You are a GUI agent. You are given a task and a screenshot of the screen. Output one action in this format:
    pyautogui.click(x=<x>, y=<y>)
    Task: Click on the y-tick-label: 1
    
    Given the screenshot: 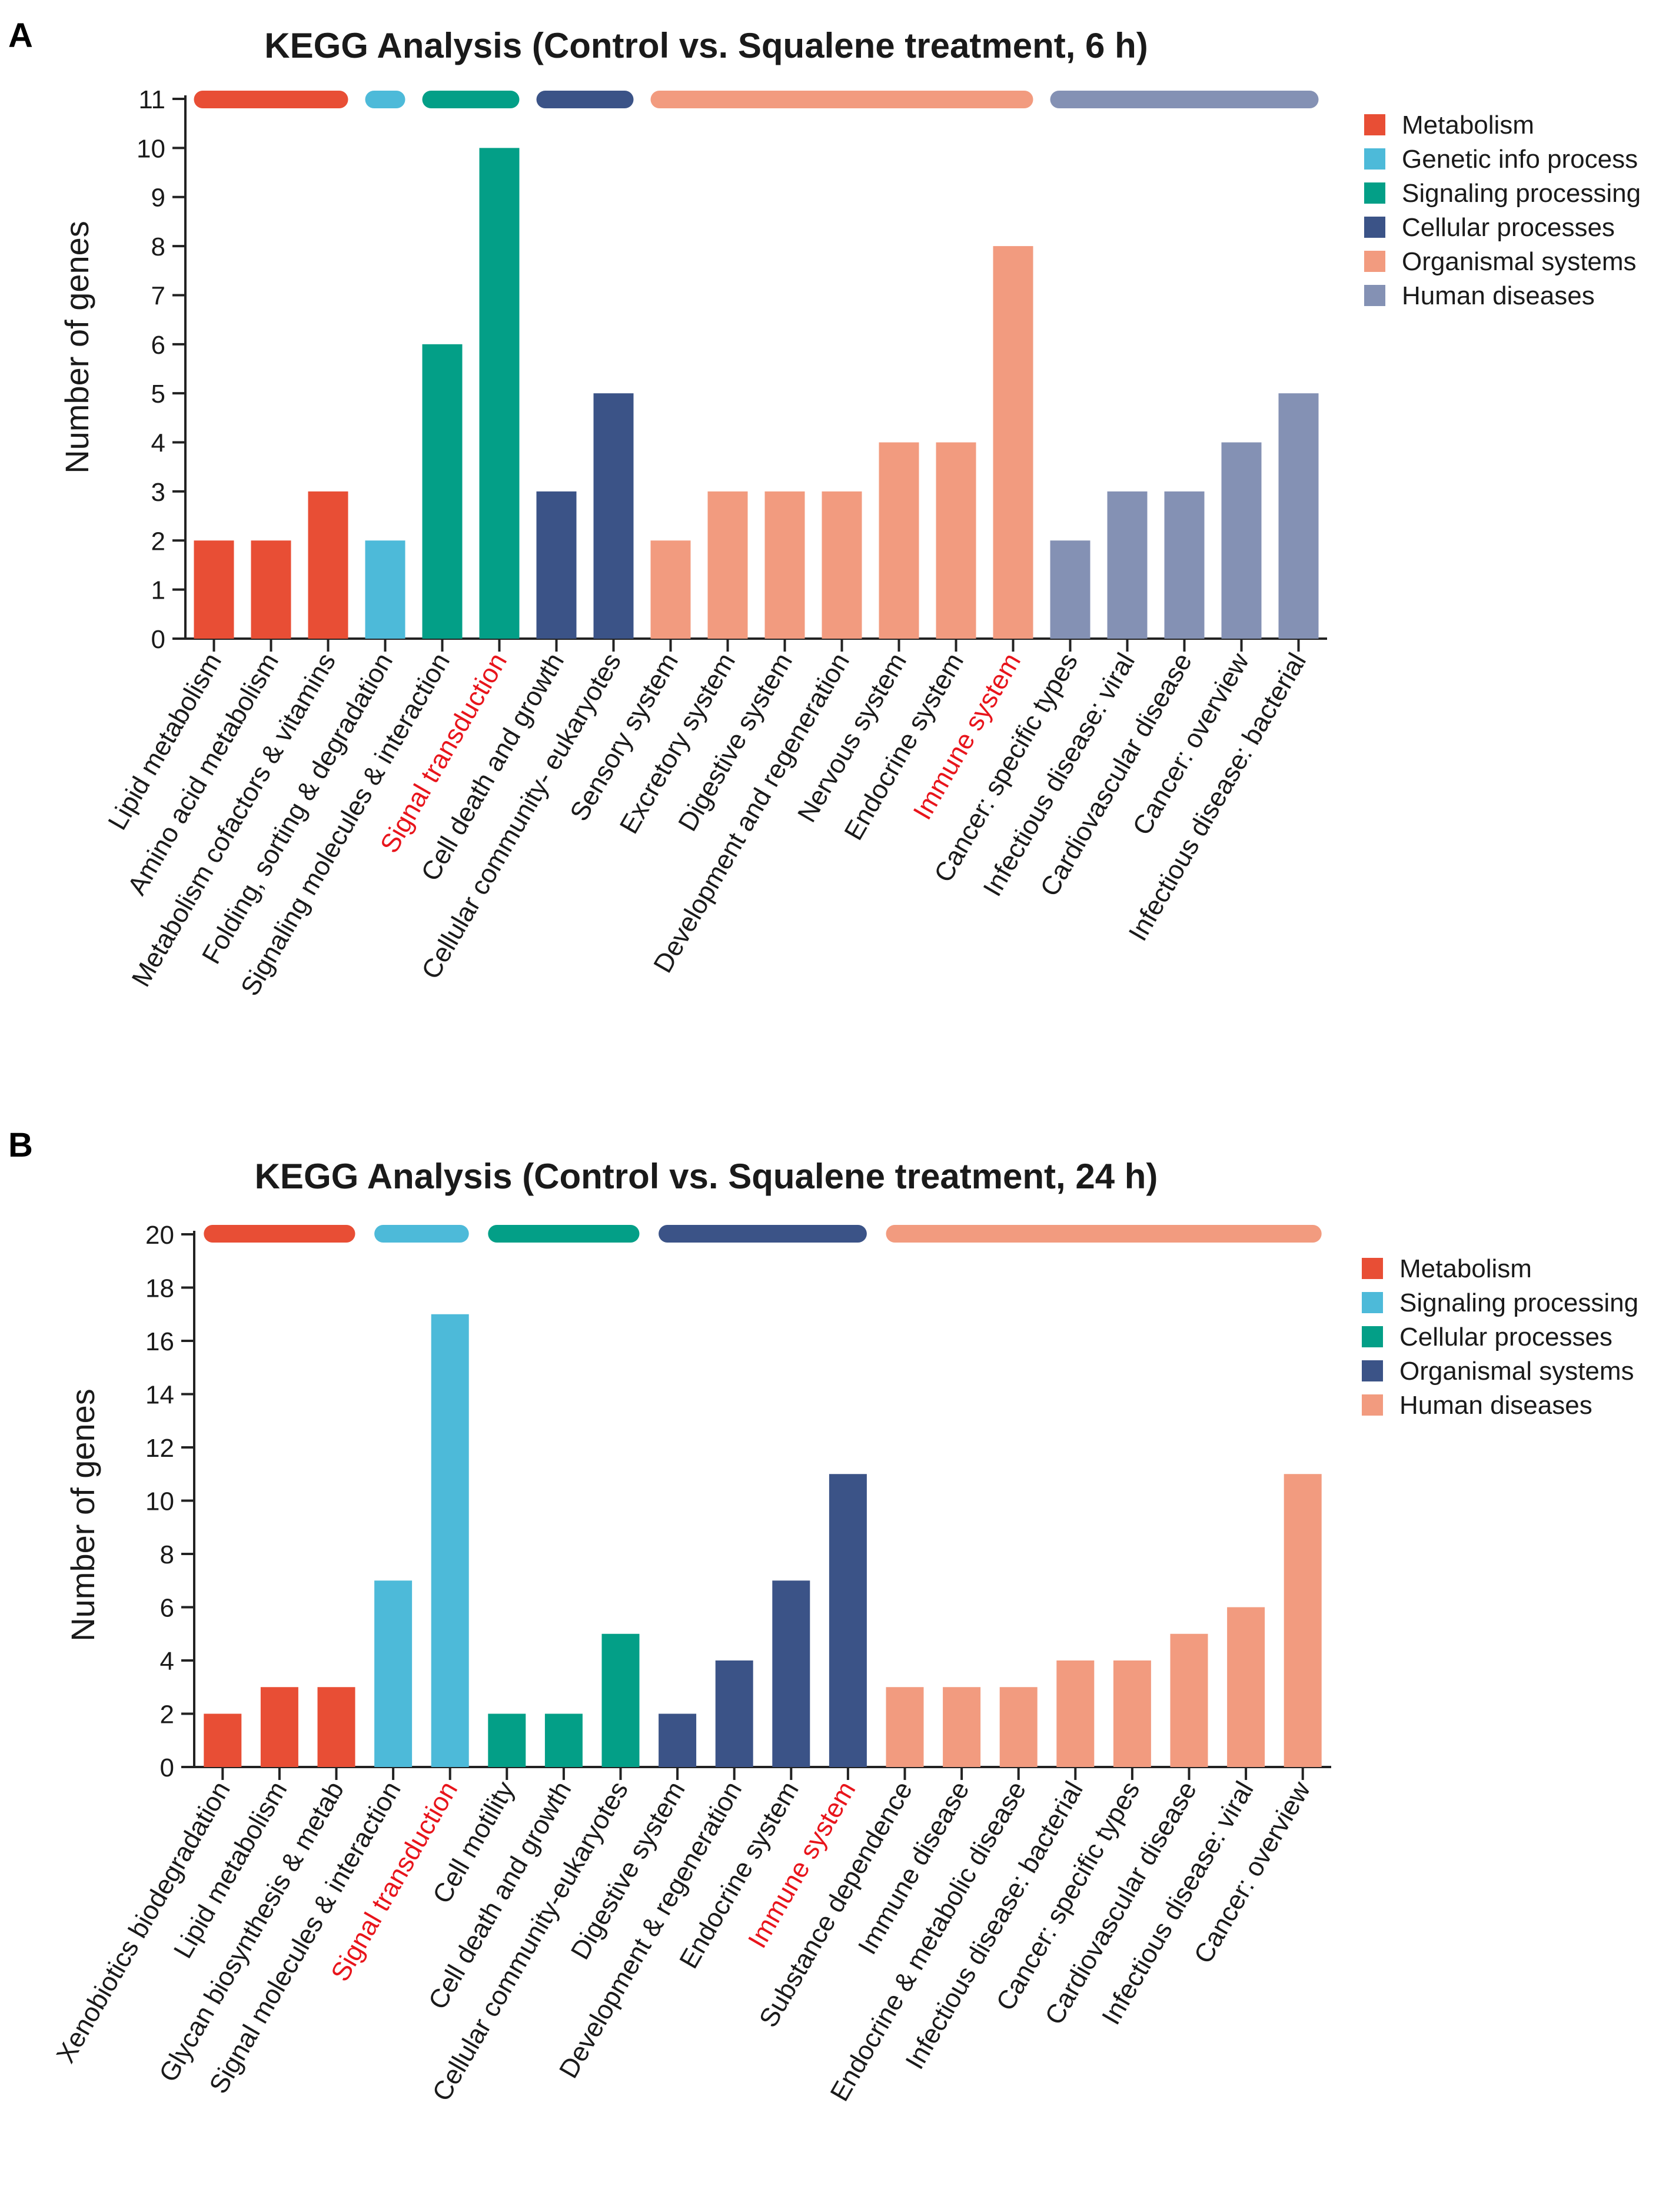 What is the action you would take?
    pyautogui.click(x=158, y=590)
    